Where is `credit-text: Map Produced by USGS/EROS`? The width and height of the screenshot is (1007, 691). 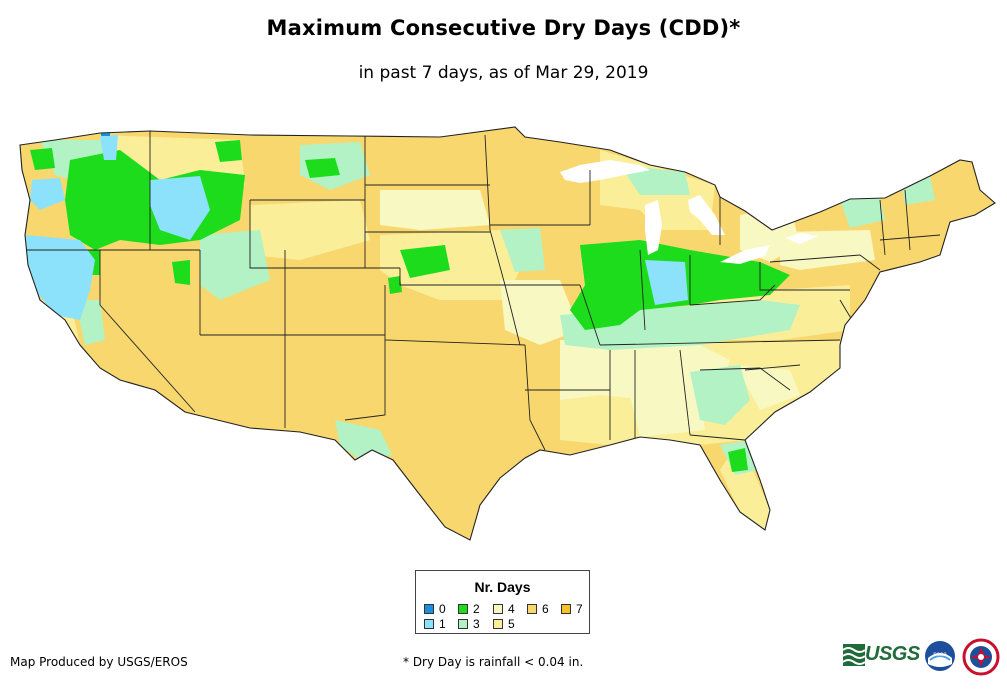 credit-text: Map Produced by USGS/EROS is located at coordinates (99, 662).